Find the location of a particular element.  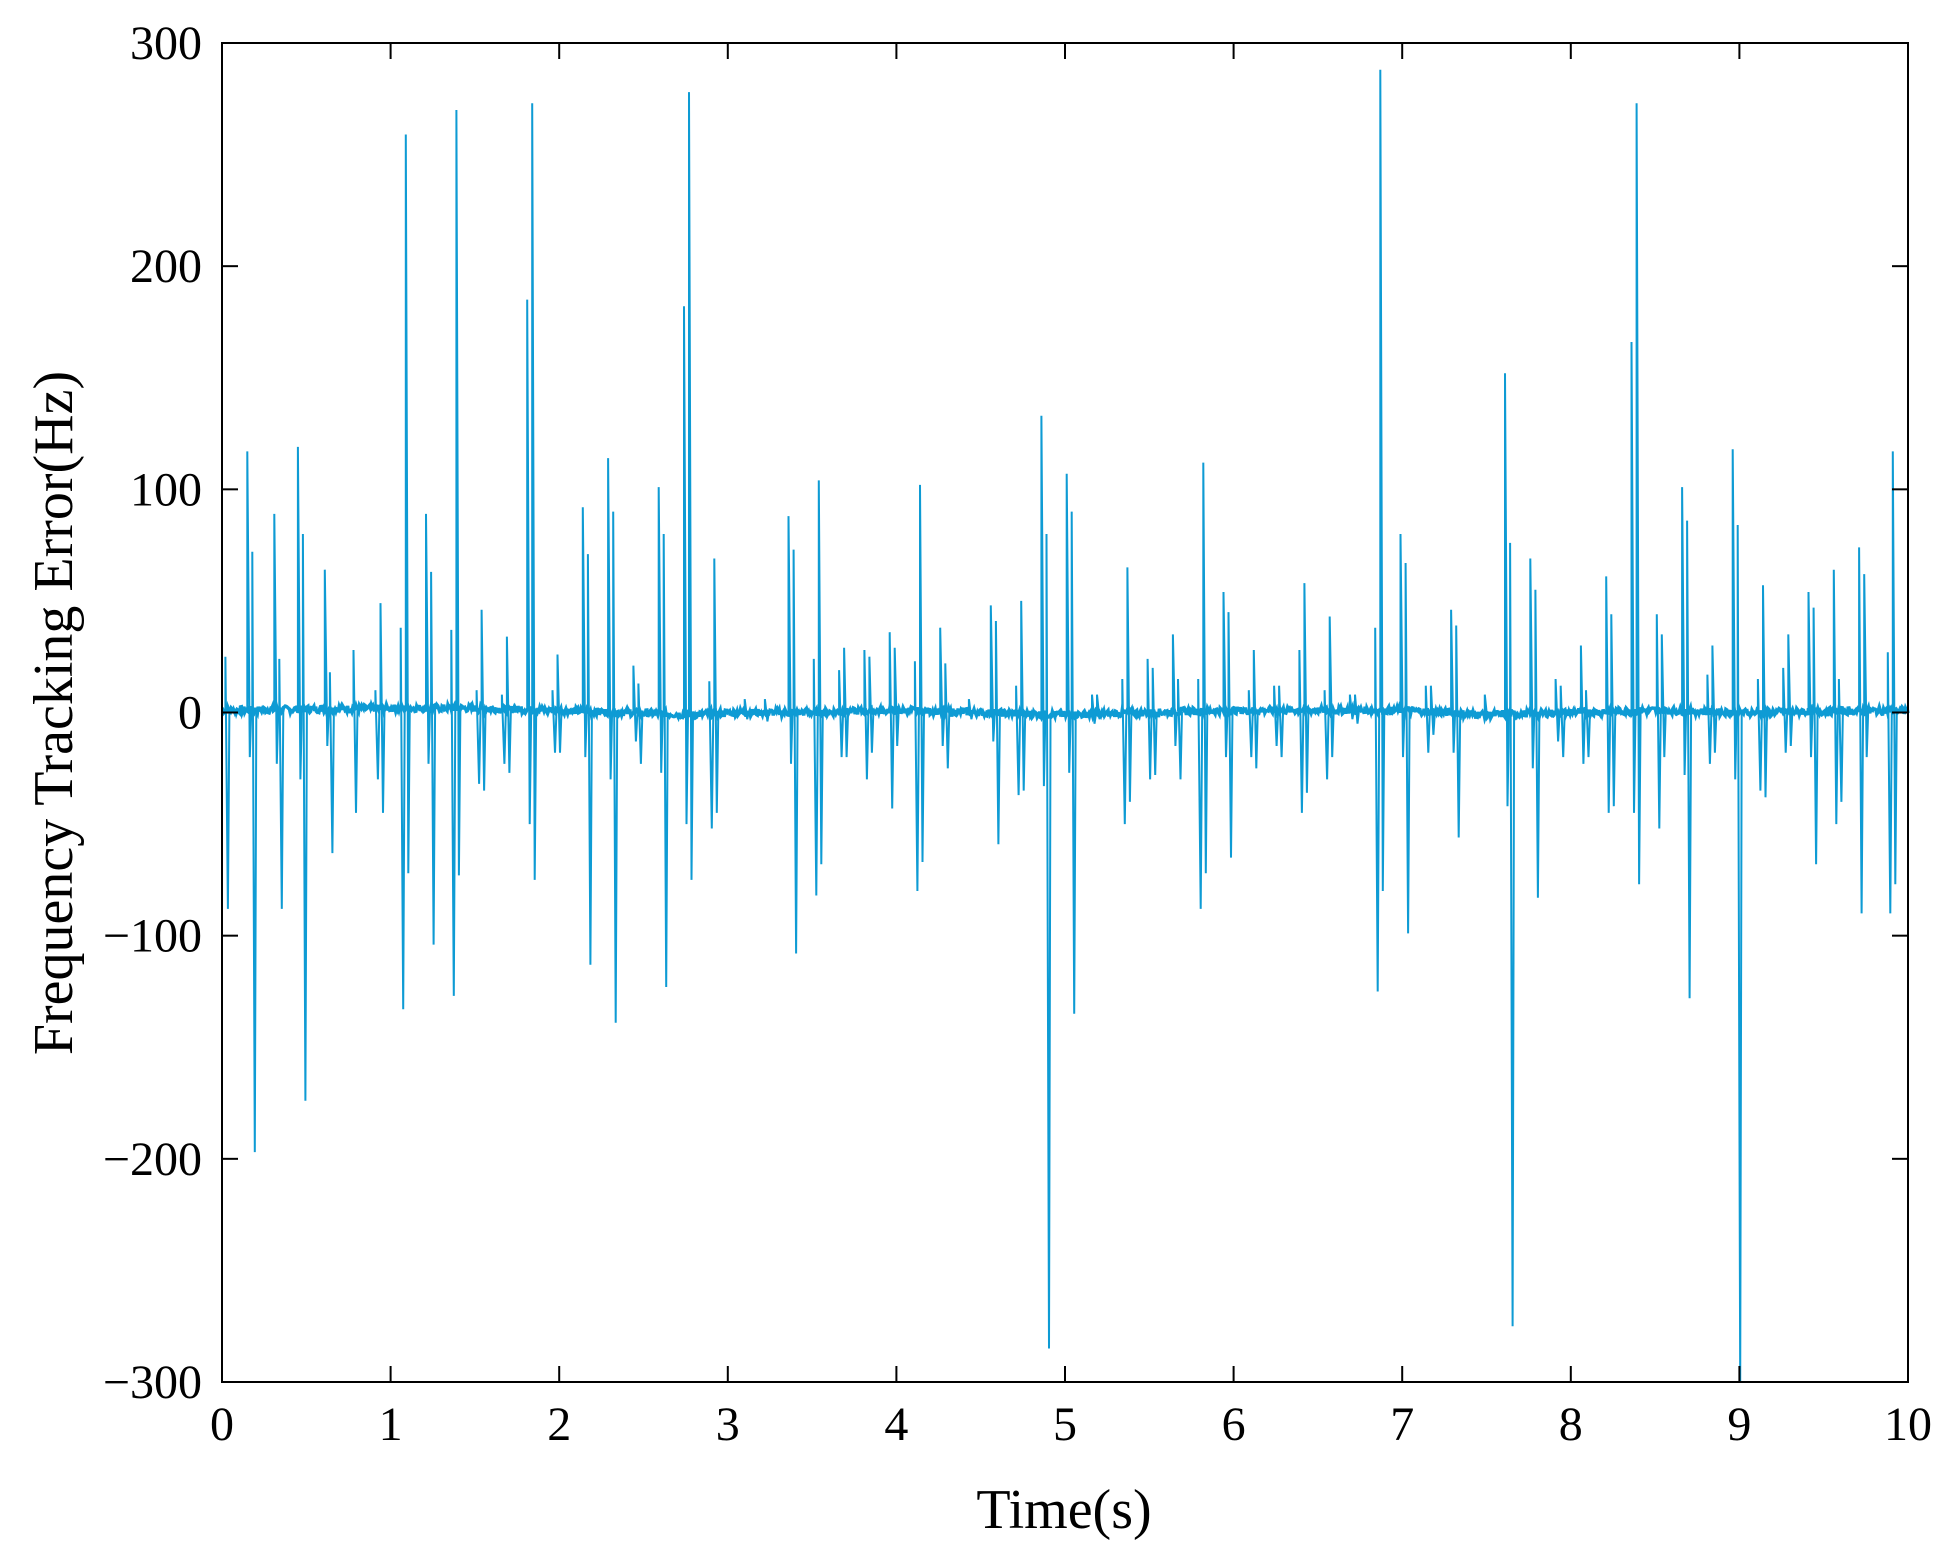

x-tick-label: 7 is located at coordinates (1402, 1424).